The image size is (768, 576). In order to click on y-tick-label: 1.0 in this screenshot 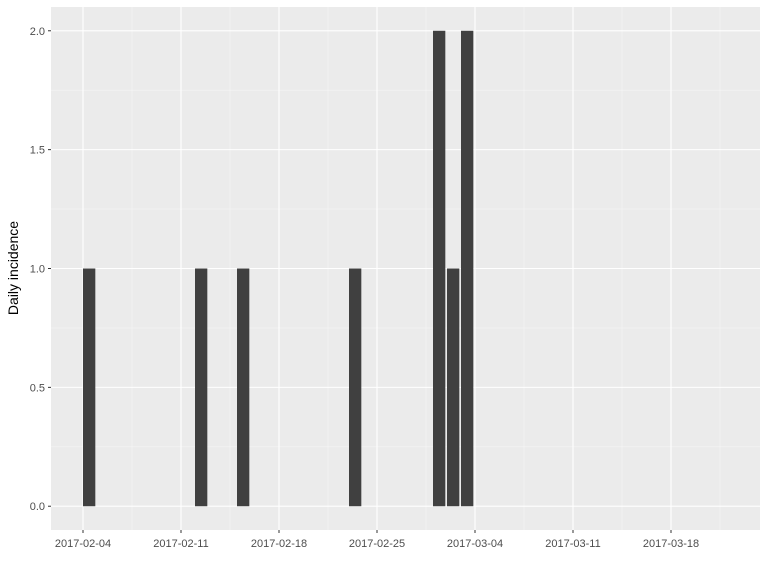, I will do `click(37, 270)`.